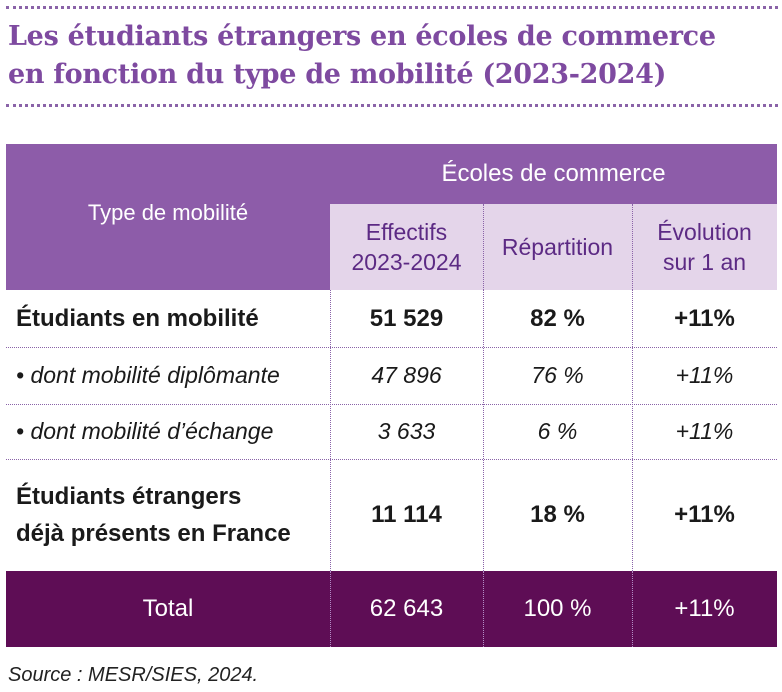  I want to click on row-effectifs: 47 896, so click(406, 375).